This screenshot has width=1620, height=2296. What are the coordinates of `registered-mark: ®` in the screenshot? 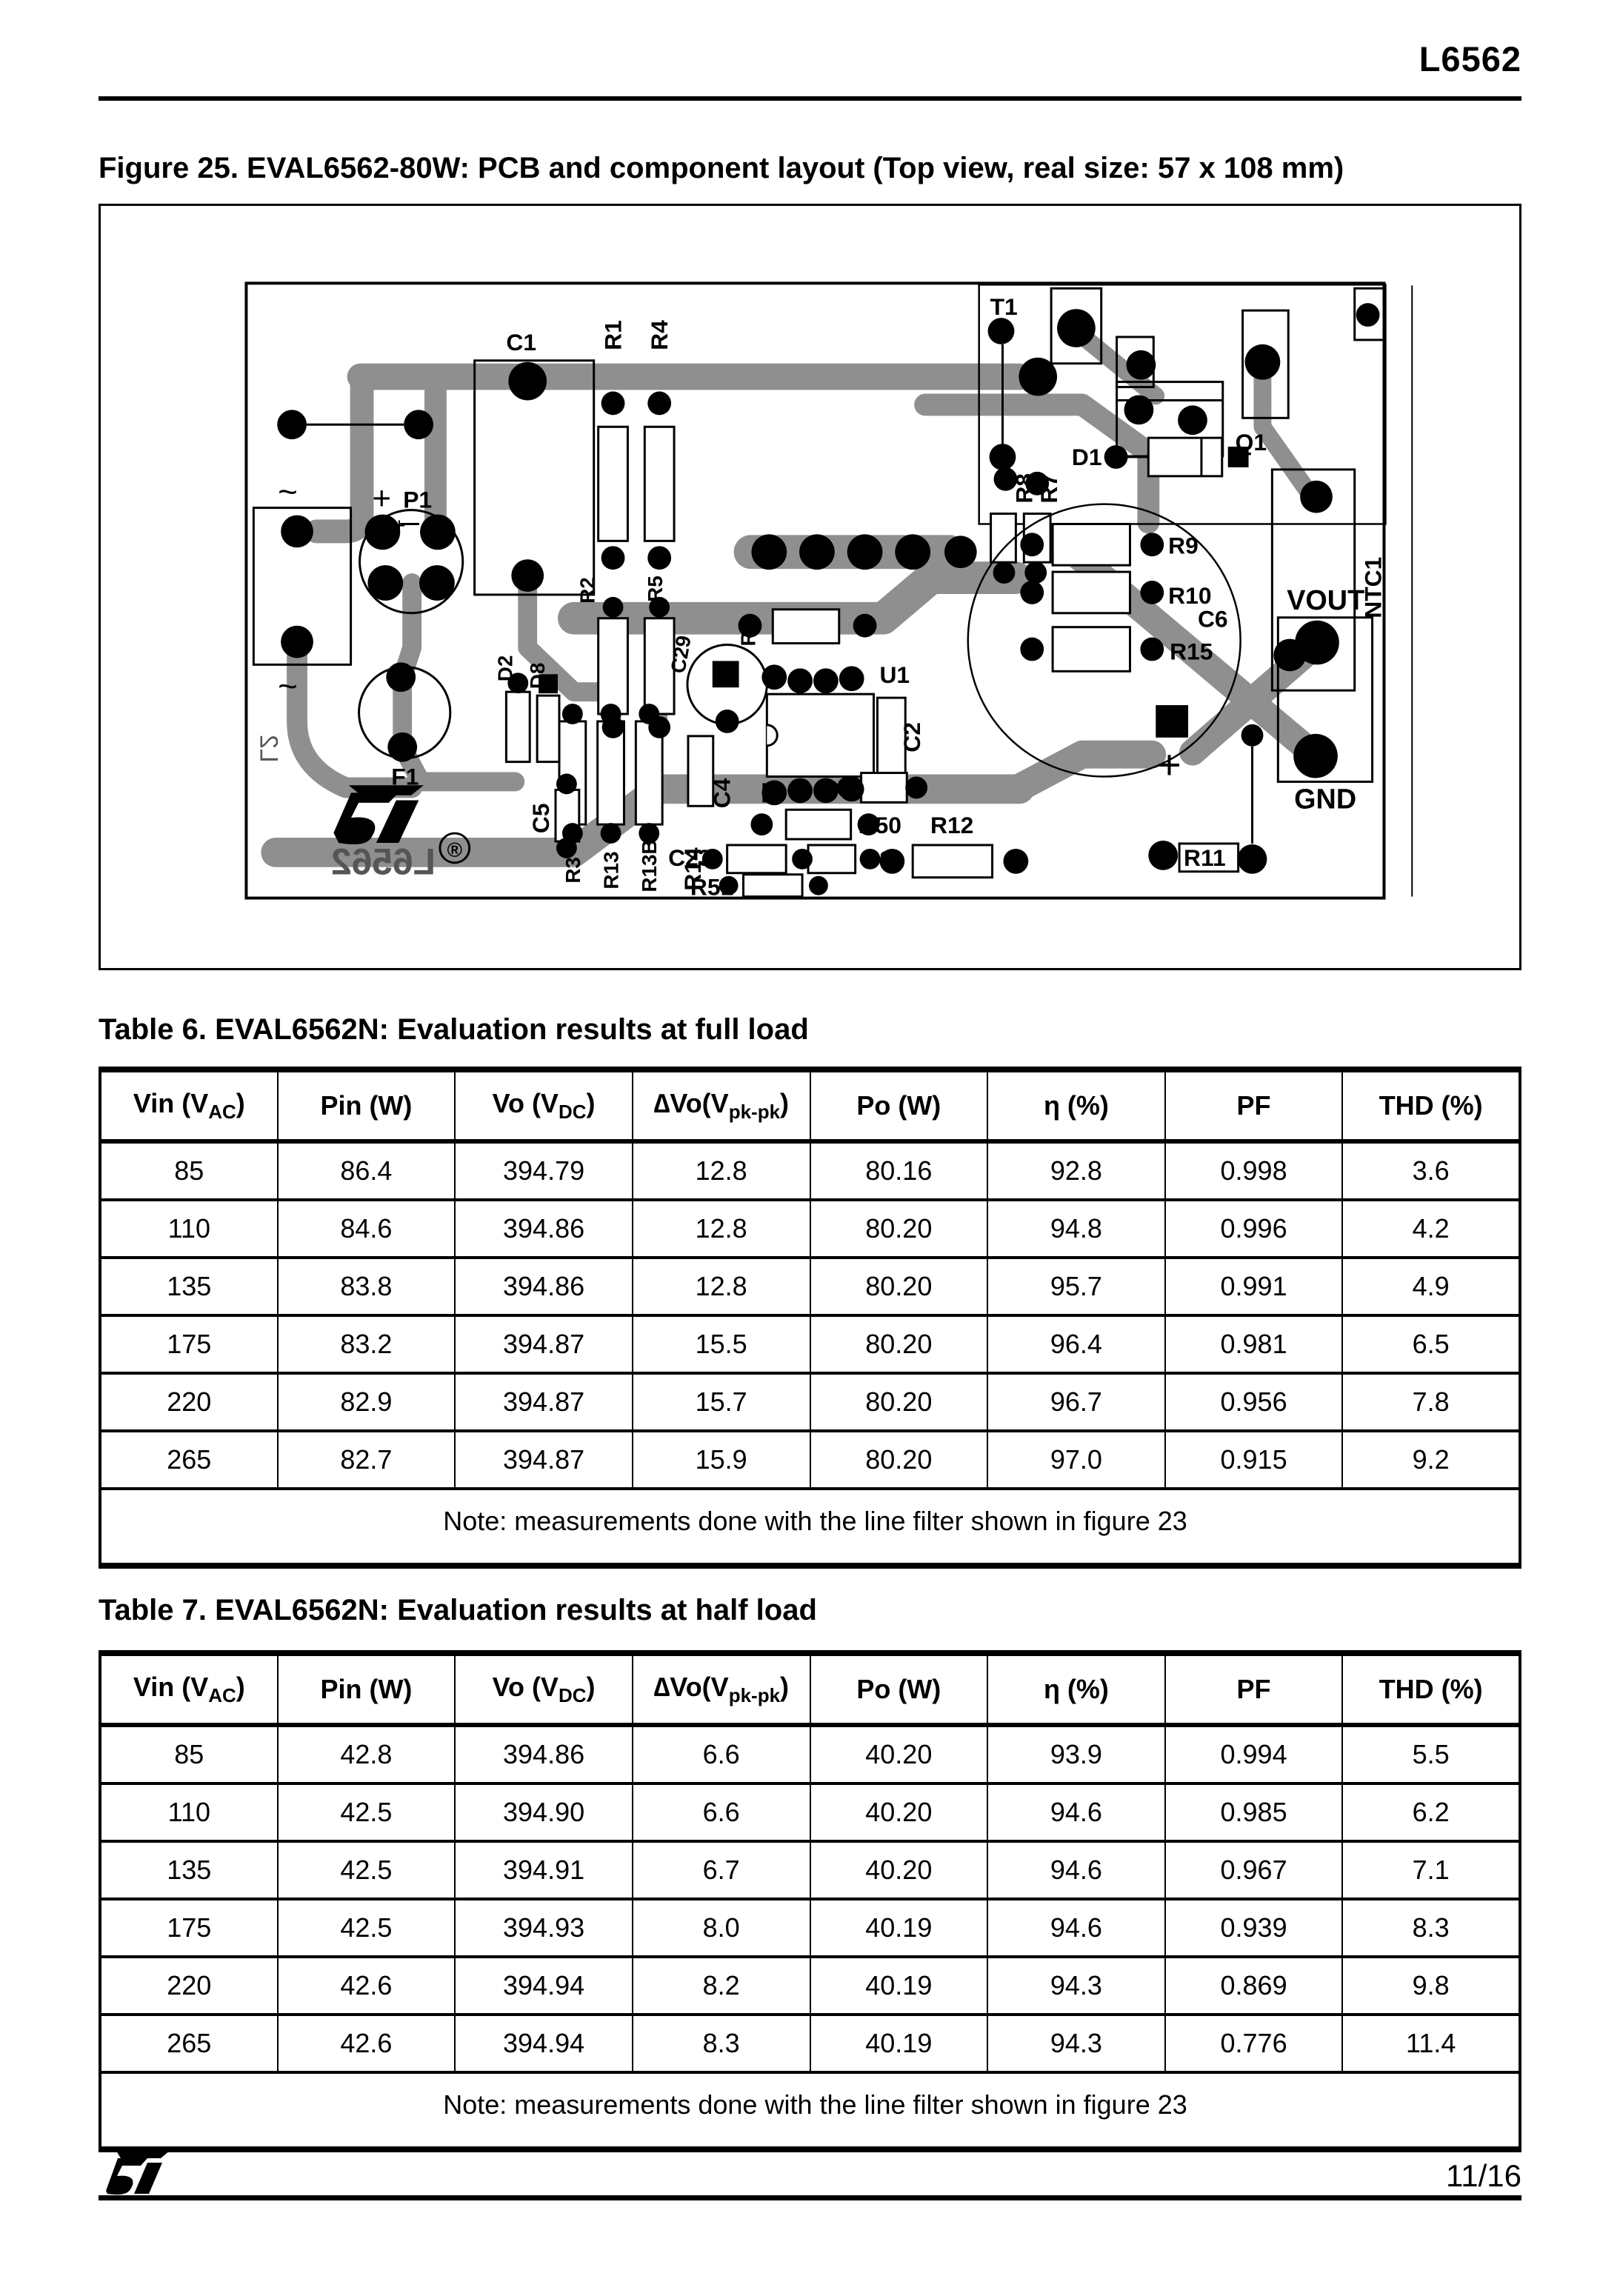 It's located at (455, 849).